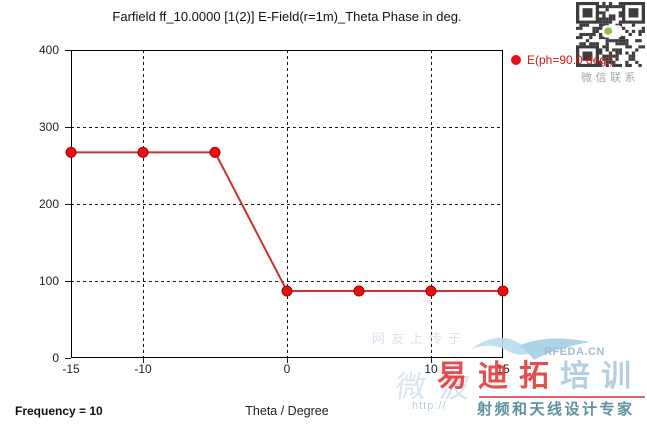 The height and width of the screenshot is (425, 647). Describe the element at coordinates (503, 369) in the screenshot. I see `x-tick-label: 15` at that location.